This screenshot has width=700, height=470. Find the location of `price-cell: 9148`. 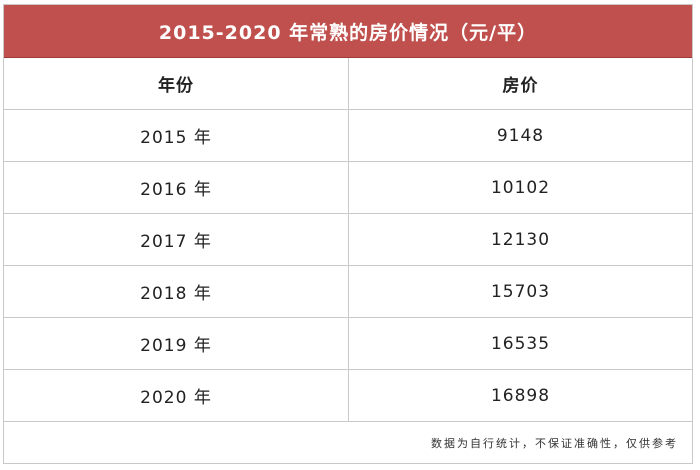

price-cell: 9148 is located at coordinates (520, 136).